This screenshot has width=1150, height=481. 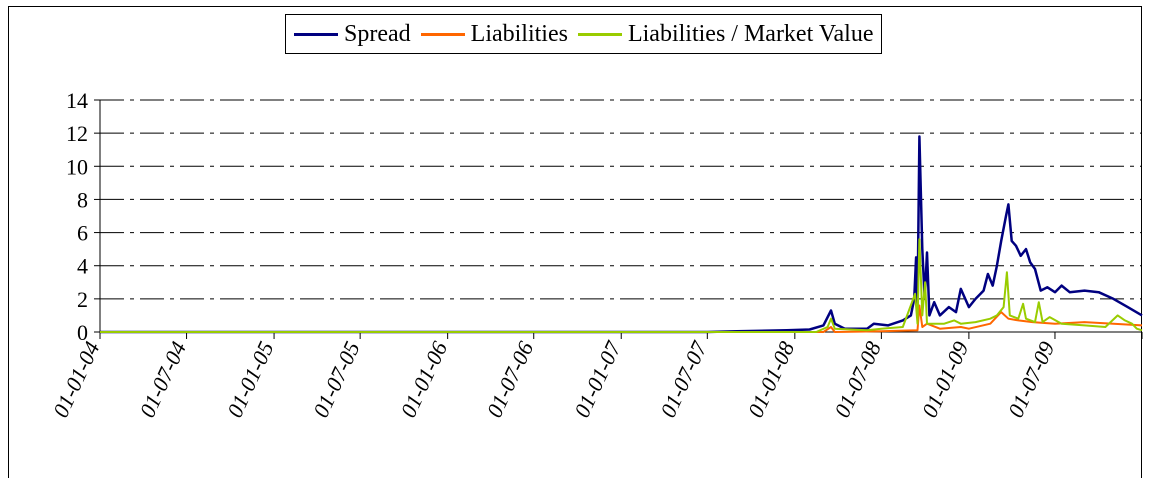 I want to click on legend-label-spread: Spread, so click(x=377, y=33).